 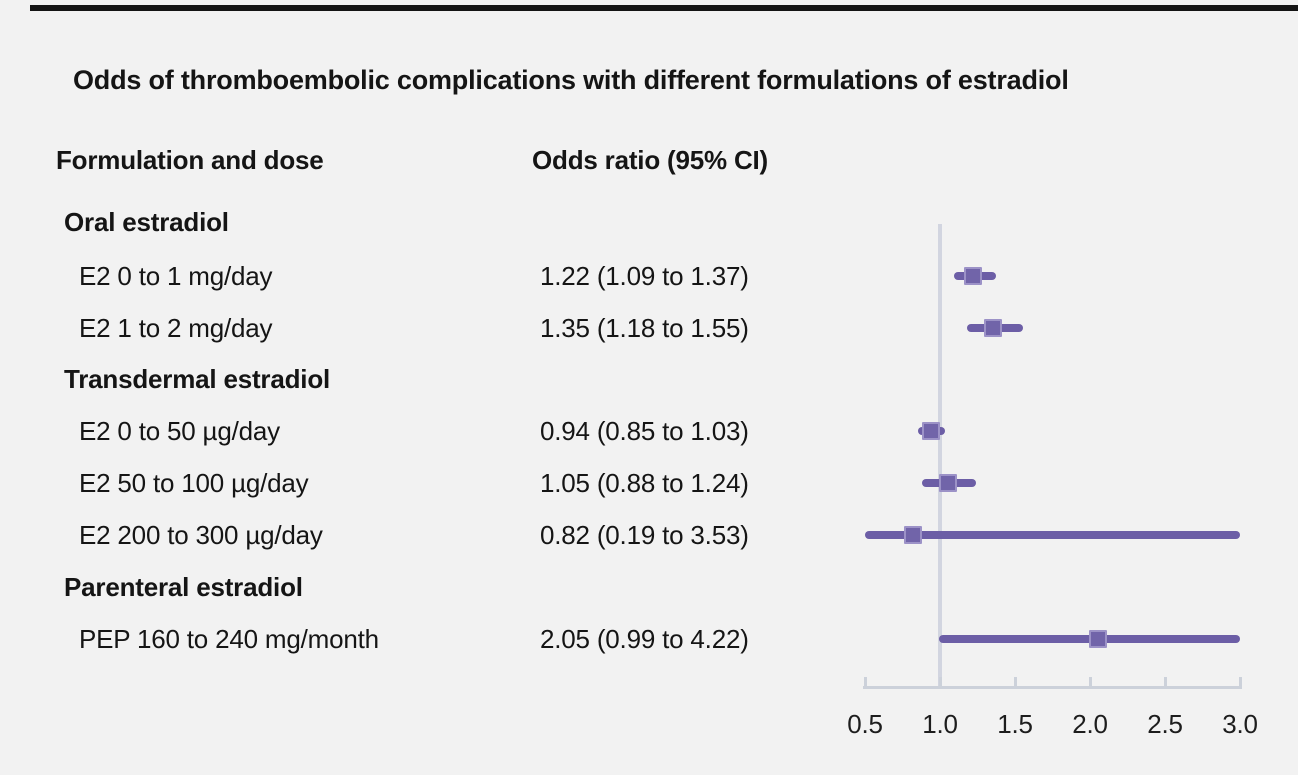 I want to click on group-label: Oral estradiol, so click(x=146, y=222).